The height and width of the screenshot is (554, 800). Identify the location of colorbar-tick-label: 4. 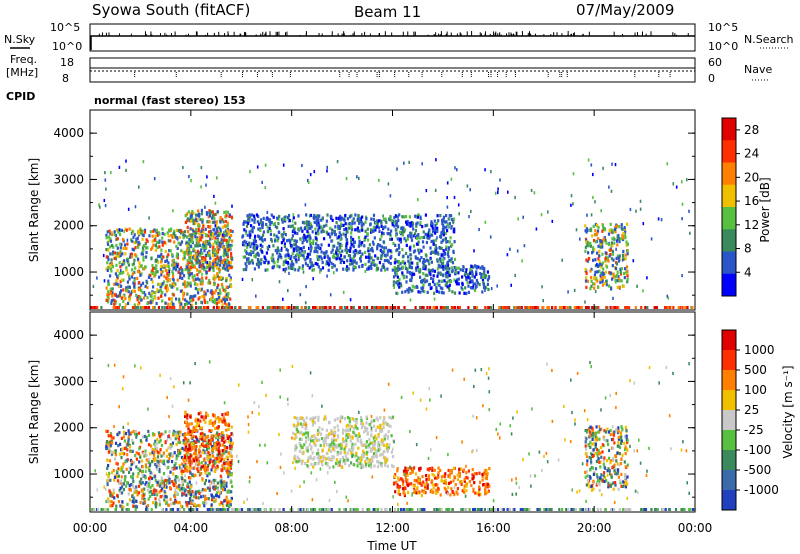
(748, 272).